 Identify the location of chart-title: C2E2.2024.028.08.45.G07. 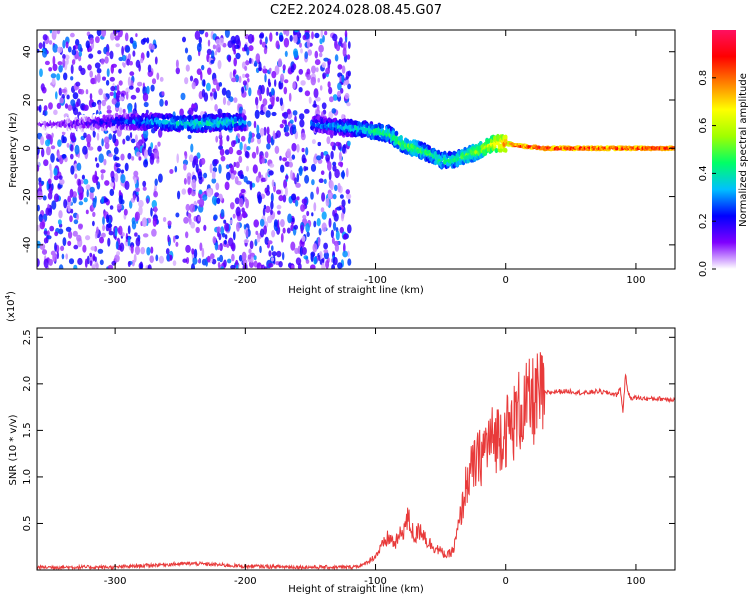
(356, 10).